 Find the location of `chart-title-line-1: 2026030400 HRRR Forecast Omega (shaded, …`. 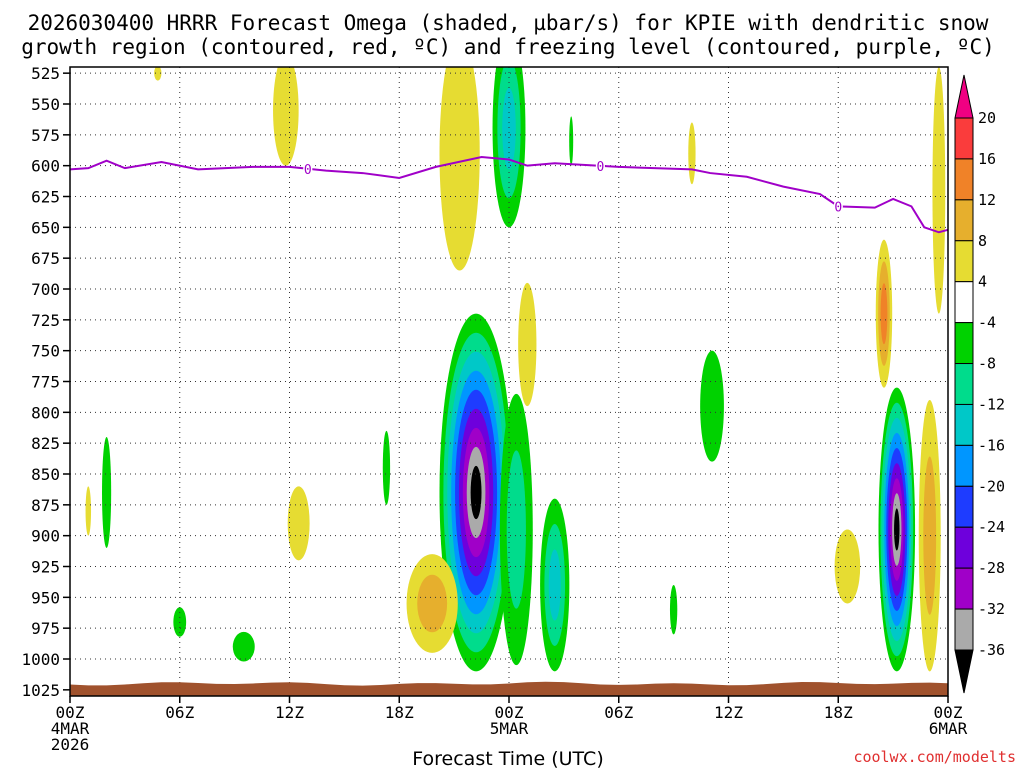

chart-title-line-1: 2026030400 HRRR Forecast Omega (shaded, … is located at coordinates (508, 23).